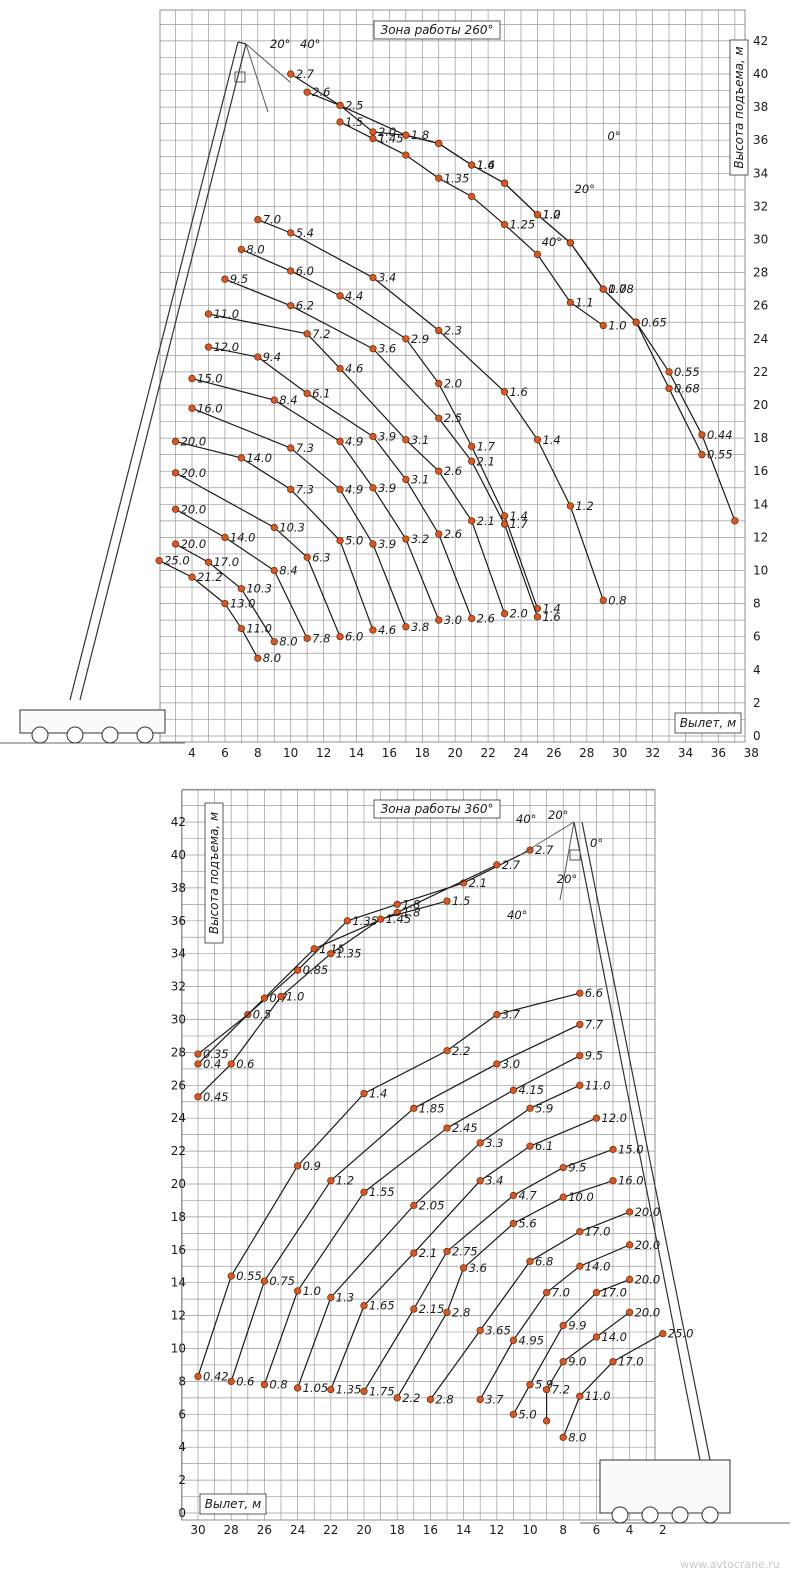 Image resolution: width=800 pixels, height=1577 pixels. What do you see at coordinates (297, 1530) in the screenshot?
I see `x-tick-label: 24` at bounding box center [297, 1530].